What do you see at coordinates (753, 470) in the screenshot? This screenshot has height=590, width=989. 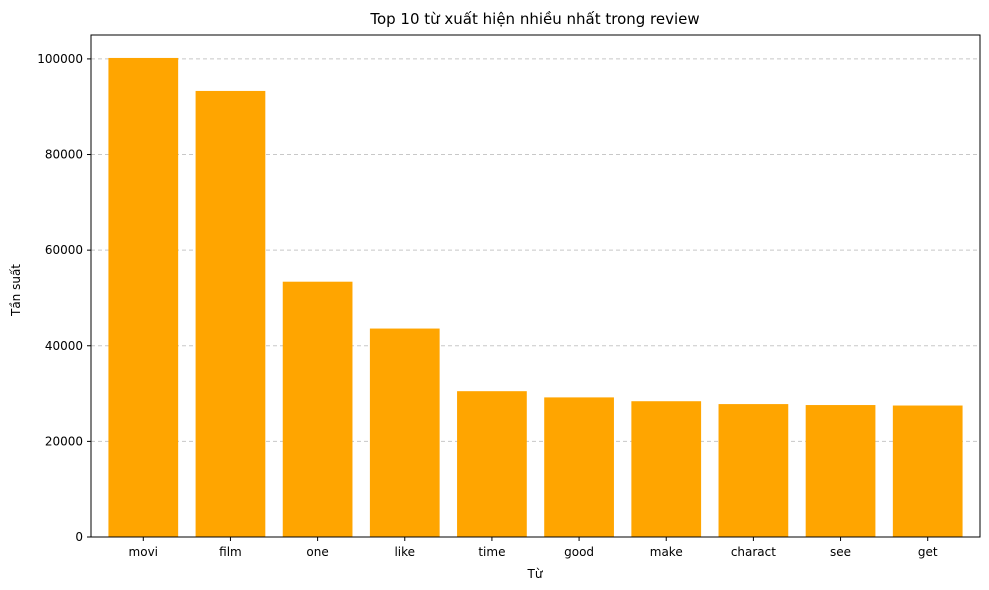 I see `bar-charact` at bounding box center [753, 470].